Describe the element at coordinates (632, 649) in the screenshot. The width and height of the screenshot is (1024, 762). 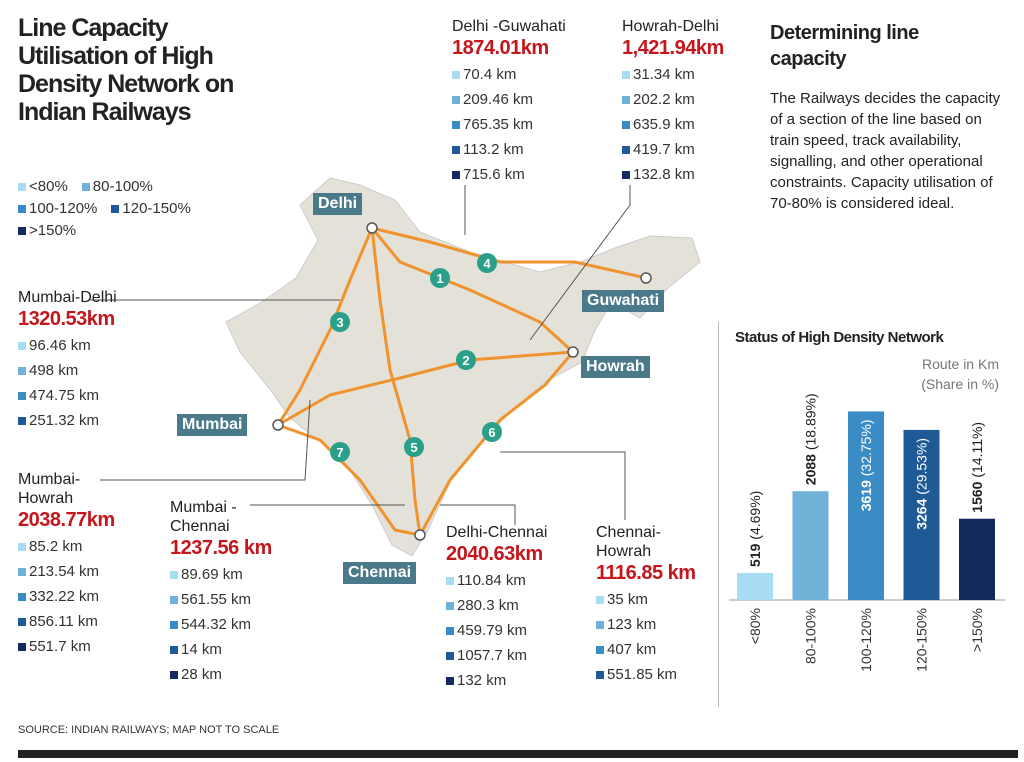
I see `segment-value: 407 km` at that location.